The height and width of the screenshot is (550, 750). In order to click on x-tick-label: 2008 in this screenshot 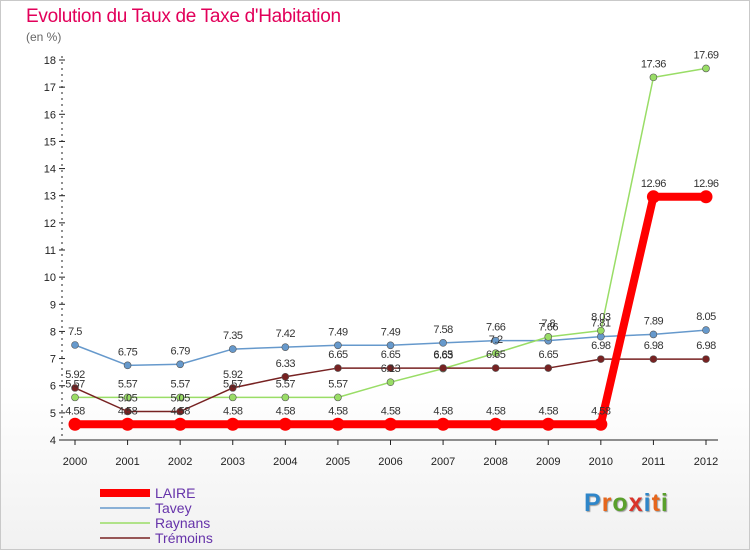, I will do `click(495, 462)`.